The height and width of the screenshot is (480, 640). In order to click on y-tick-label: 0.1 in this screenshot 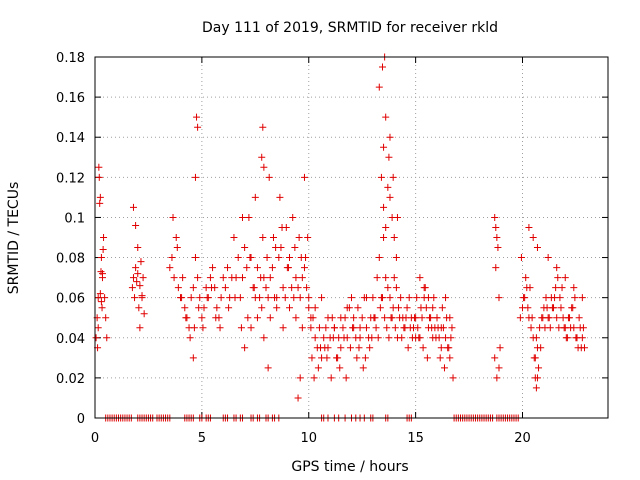, I will do `click(74, 218)`.